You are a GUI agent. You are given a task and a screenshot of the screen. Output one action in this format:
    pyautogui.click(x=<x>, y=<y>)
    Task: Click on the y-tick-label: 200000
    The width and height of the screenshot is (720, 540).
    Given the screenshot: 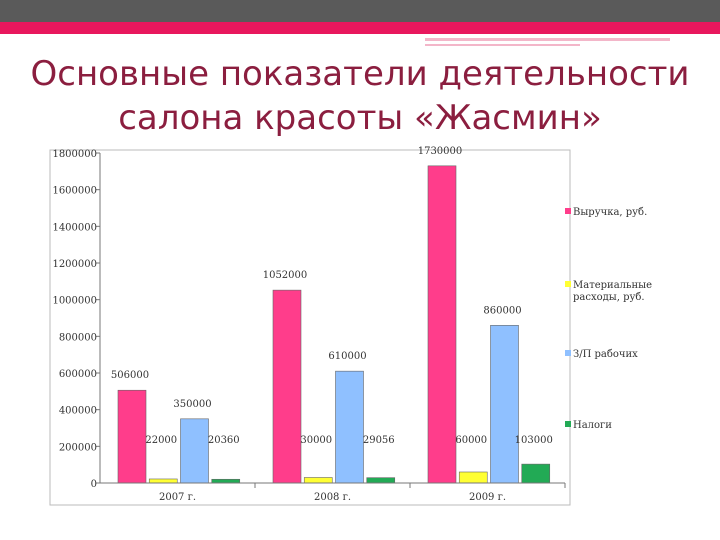 What is the action you would take?
    pyautogui.click(x=78, y=447)
    